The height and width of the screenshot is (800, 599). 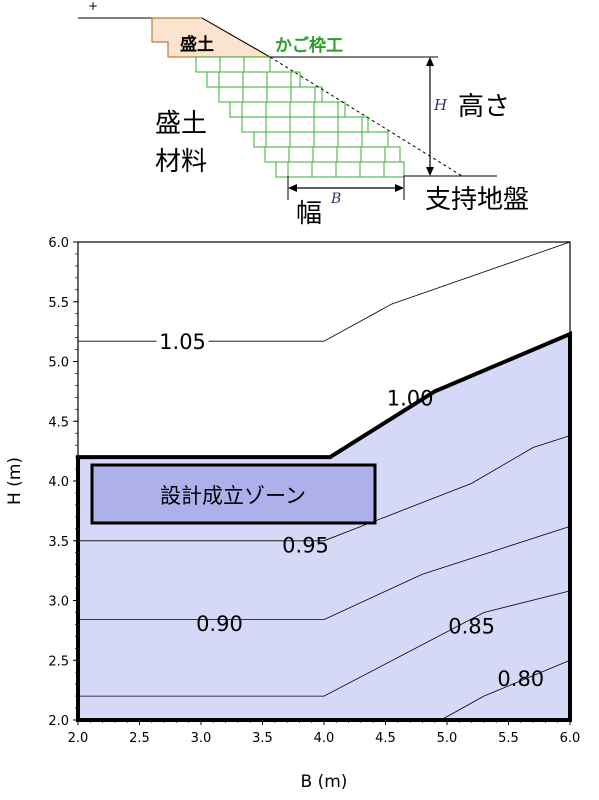 I want to click on gabion-blocks, so click(x=300, y=117).